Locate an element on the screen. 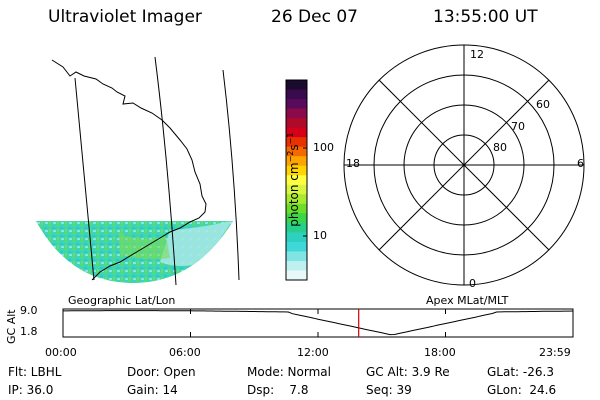 This screenshot has height=400, width=600. altitude-plot is located at coordinates (318, 323).